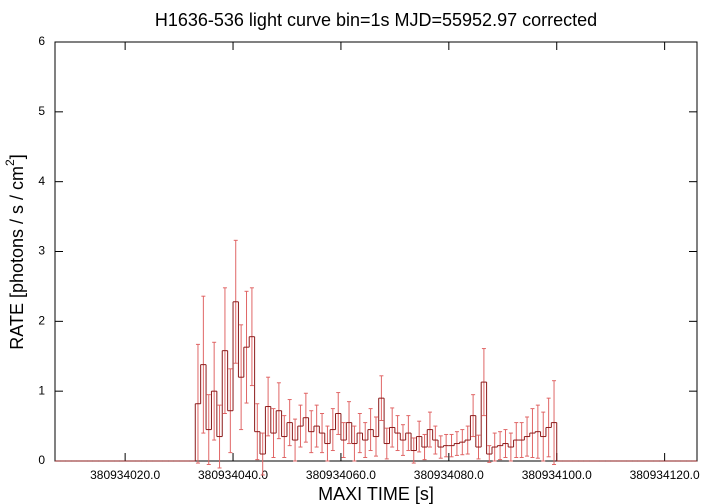  What do you see at coordinates (125, 475) in the screenshot?
I see `x-tick-label: 380934020.0` at bounding box center [125, 475].